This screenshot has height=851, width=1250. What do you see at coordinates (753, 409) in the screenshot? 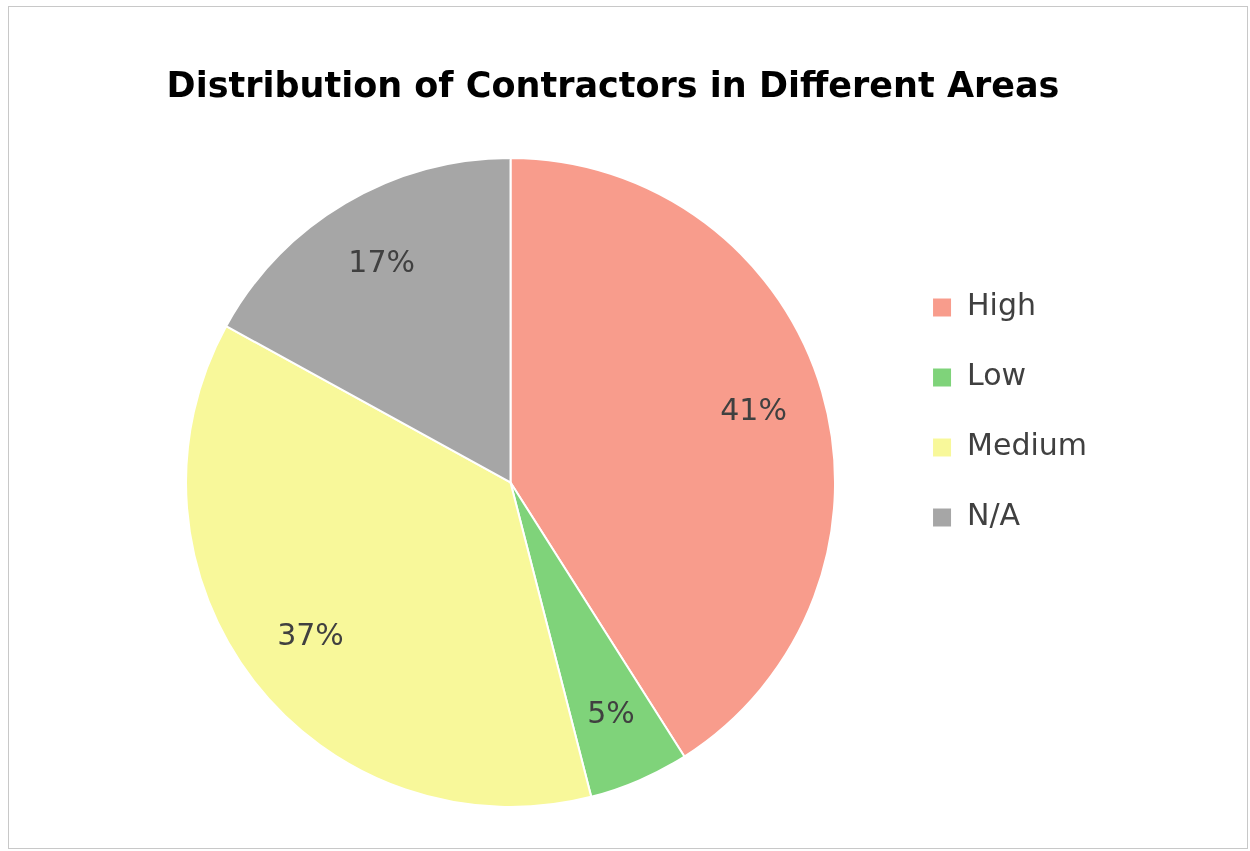
I see `data-label: 41%` at bounding box center [753, 409].